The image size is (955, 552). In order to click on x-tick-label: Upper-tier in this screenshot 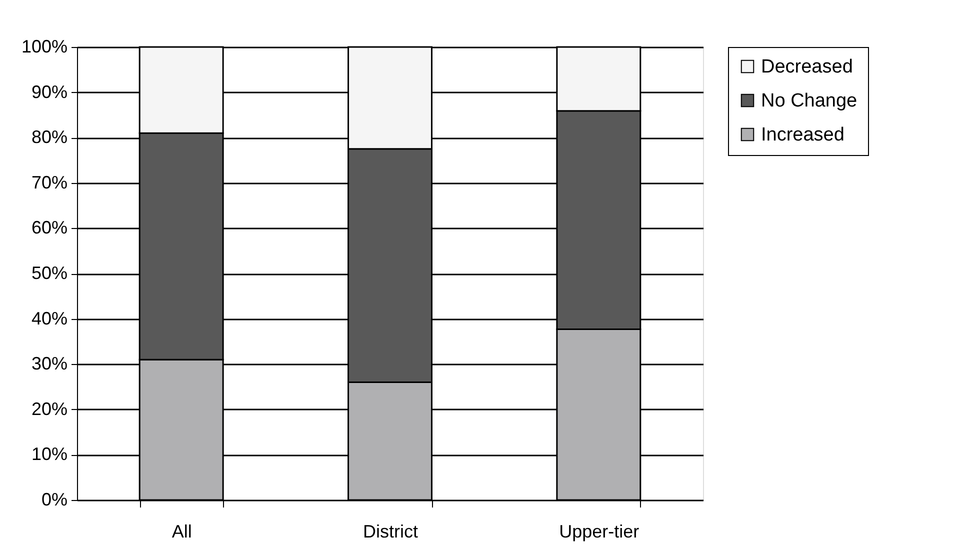, I will do `click(599, 532)`.